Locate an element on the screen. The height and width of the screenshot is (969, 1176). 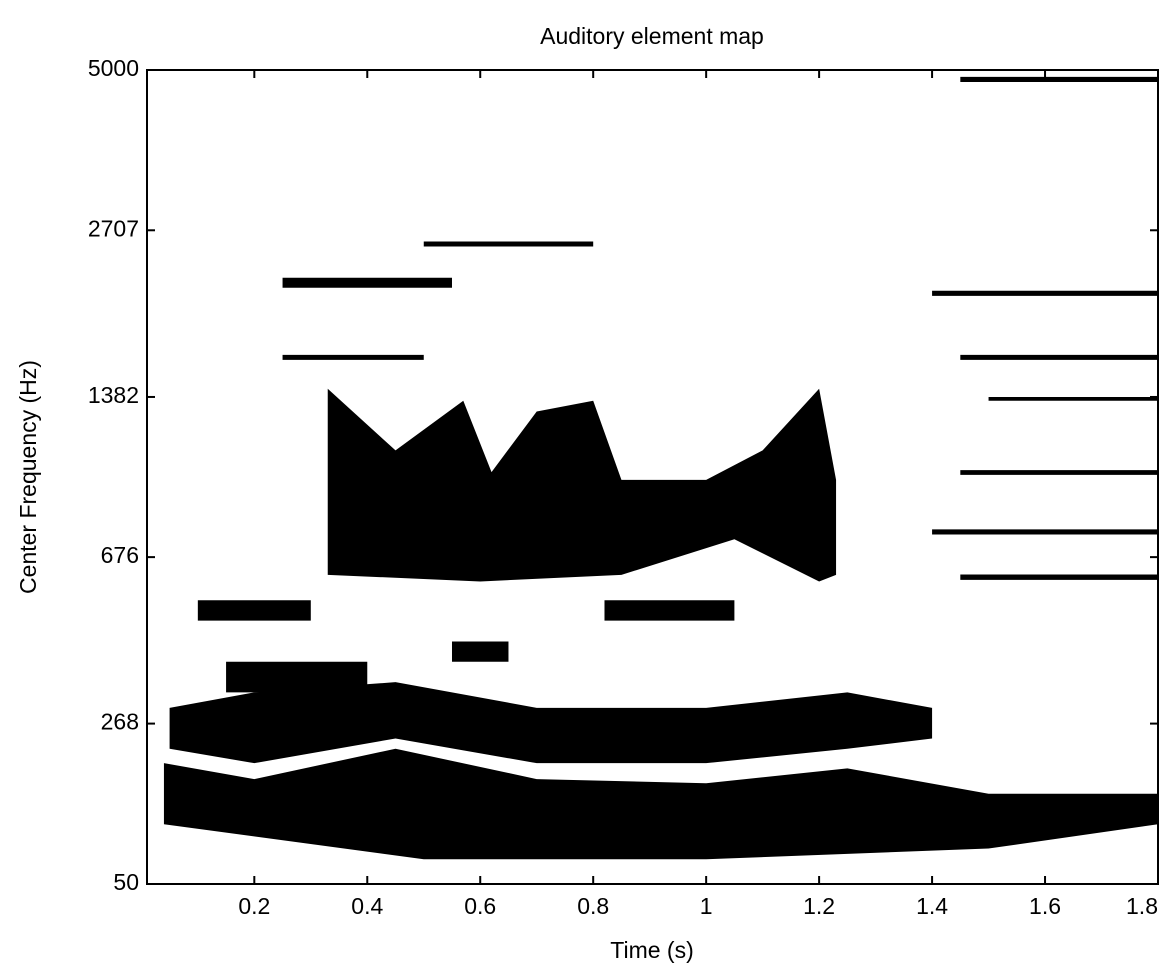
x-tick-label: 0.4 is located at coordinates (367, 906).